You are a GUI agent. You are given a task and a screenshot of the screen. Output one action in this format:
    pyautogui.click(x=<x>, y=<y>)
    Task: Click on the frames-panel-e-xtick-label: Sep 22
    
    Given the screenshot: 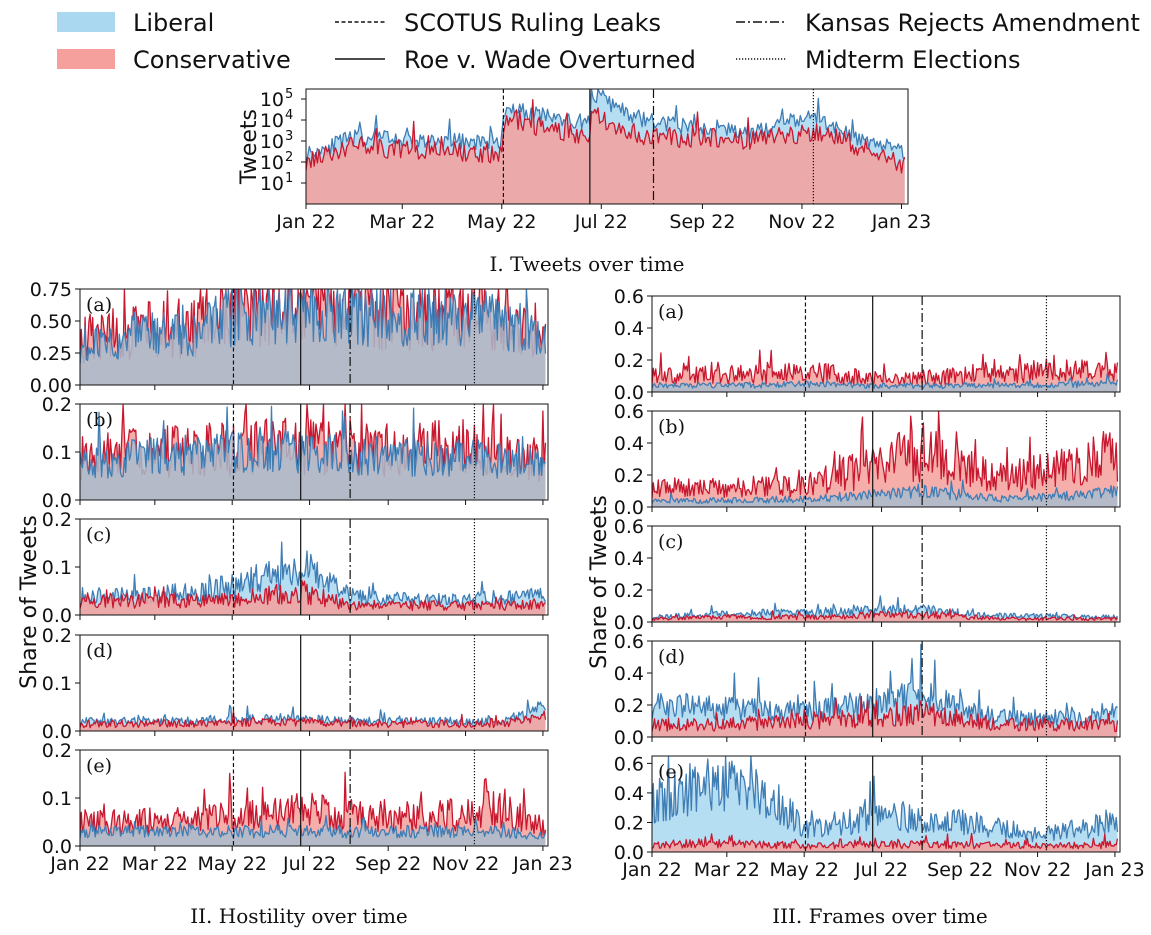 What is the action you would take?
    pyautogui.click(x=960, y=870)
    